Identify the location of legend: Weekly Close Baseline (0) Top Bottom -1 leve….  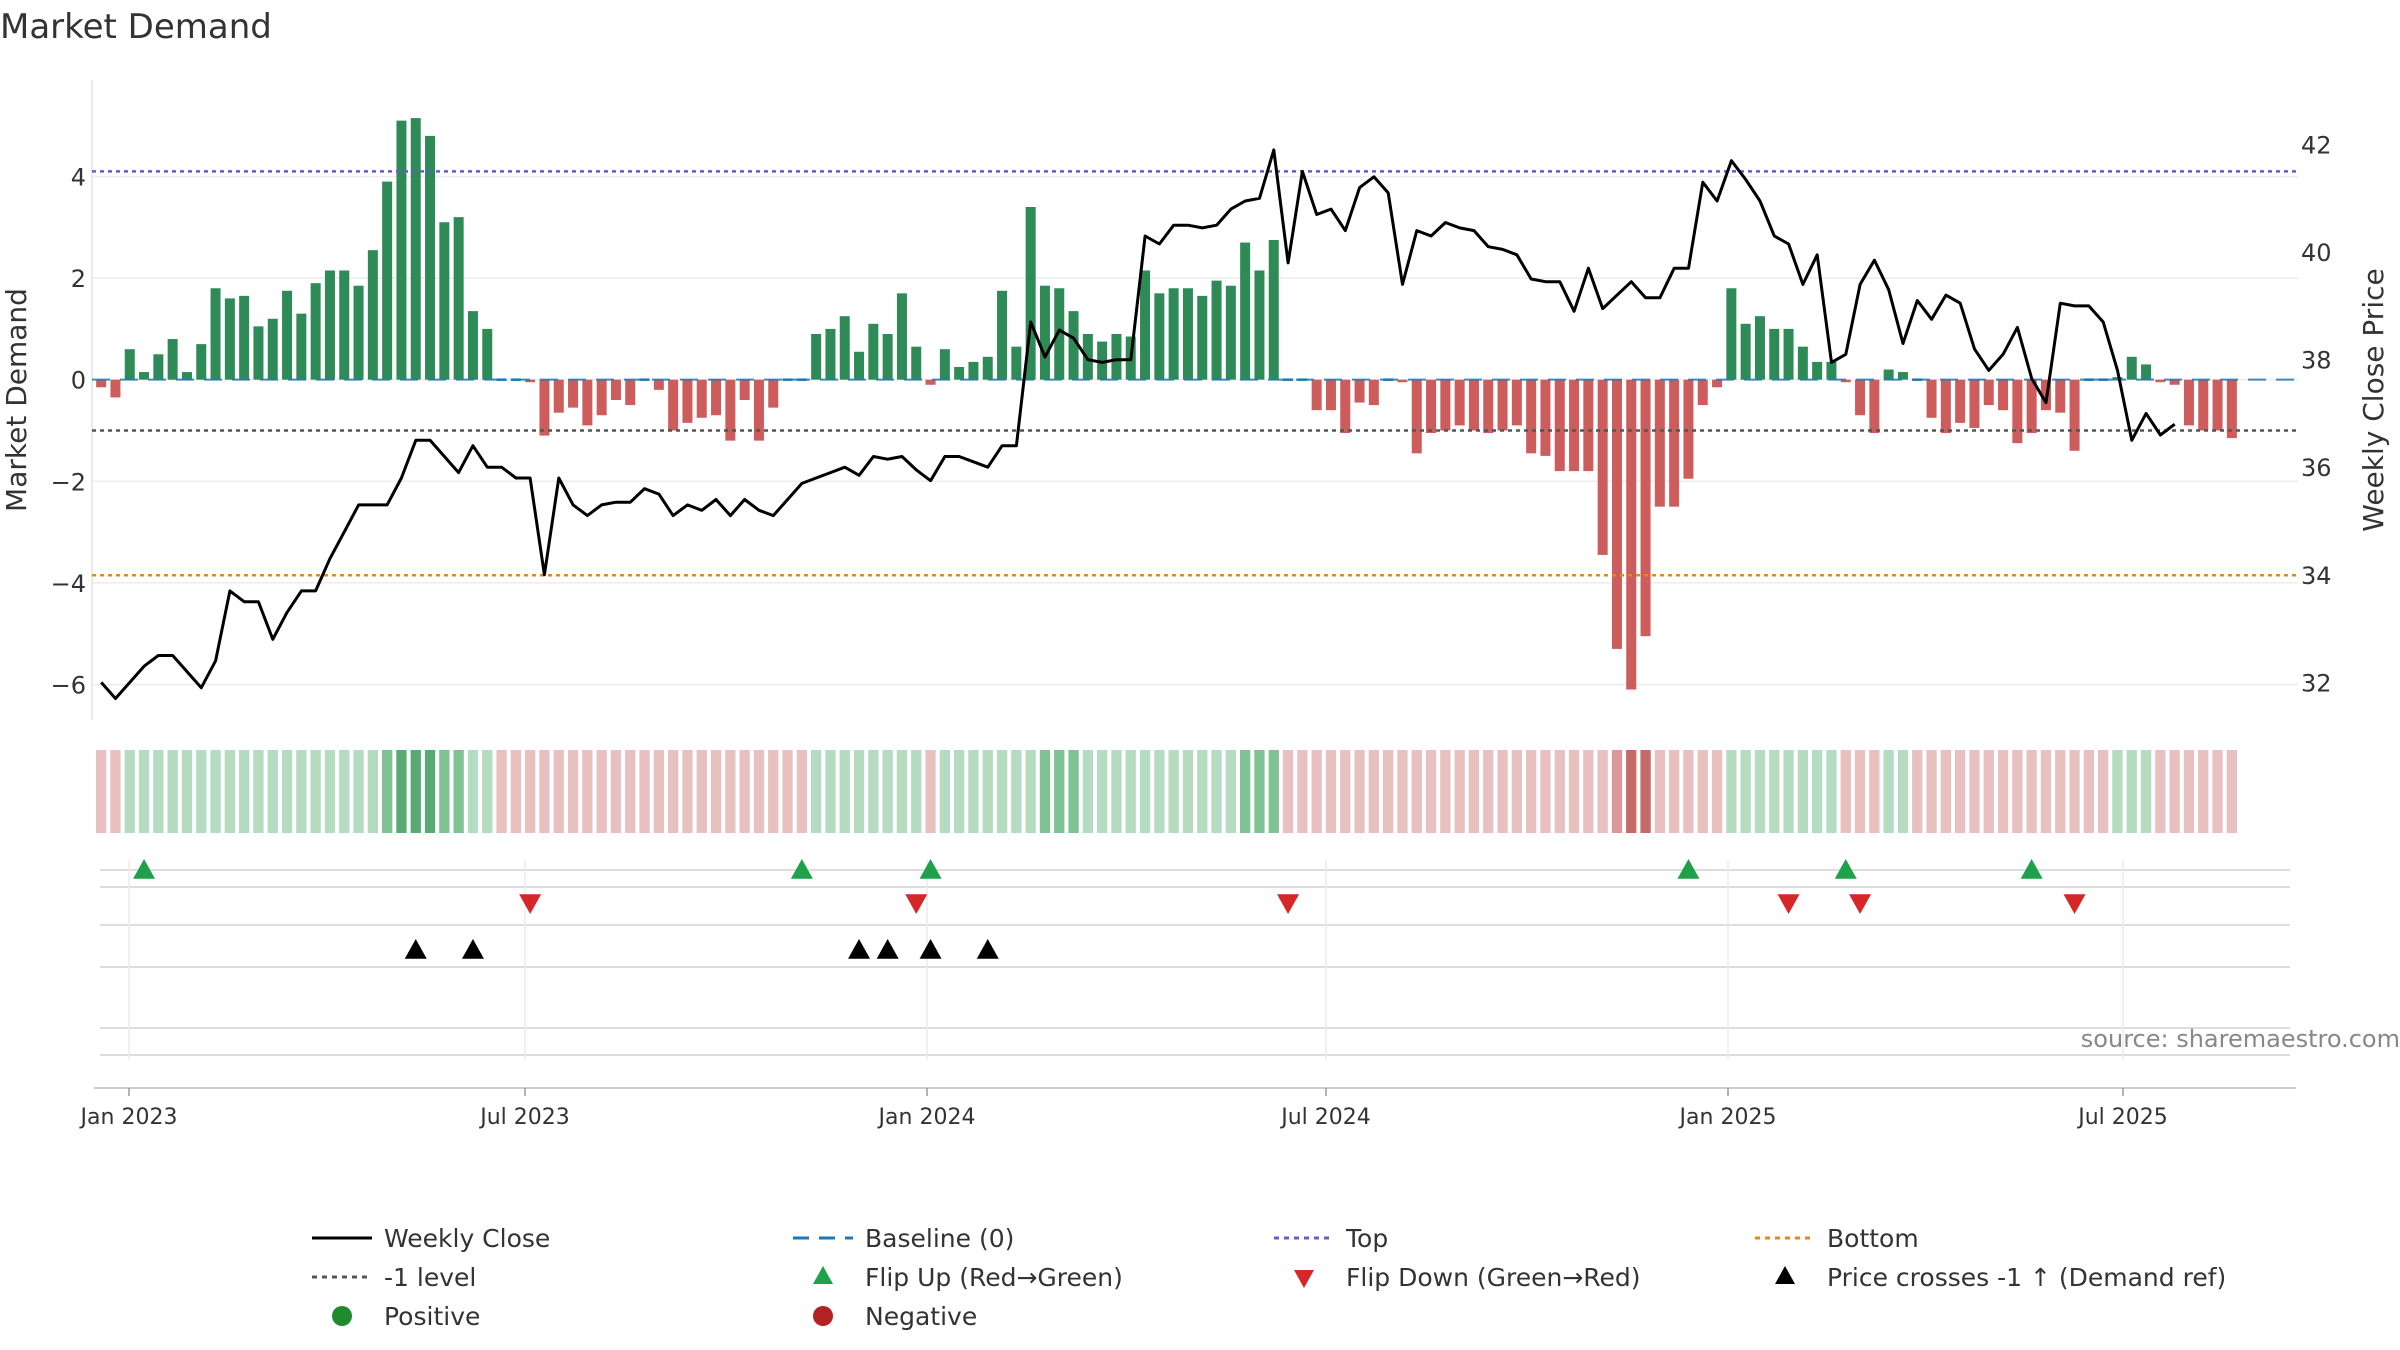
(1269, 1277).